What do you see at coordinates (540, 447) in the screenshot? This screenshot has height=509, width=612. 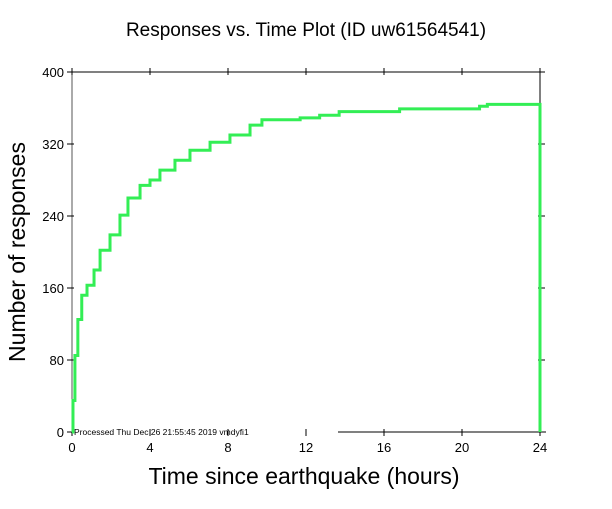 I see `x-tick-label: 24` at bounding box center [540, 447].